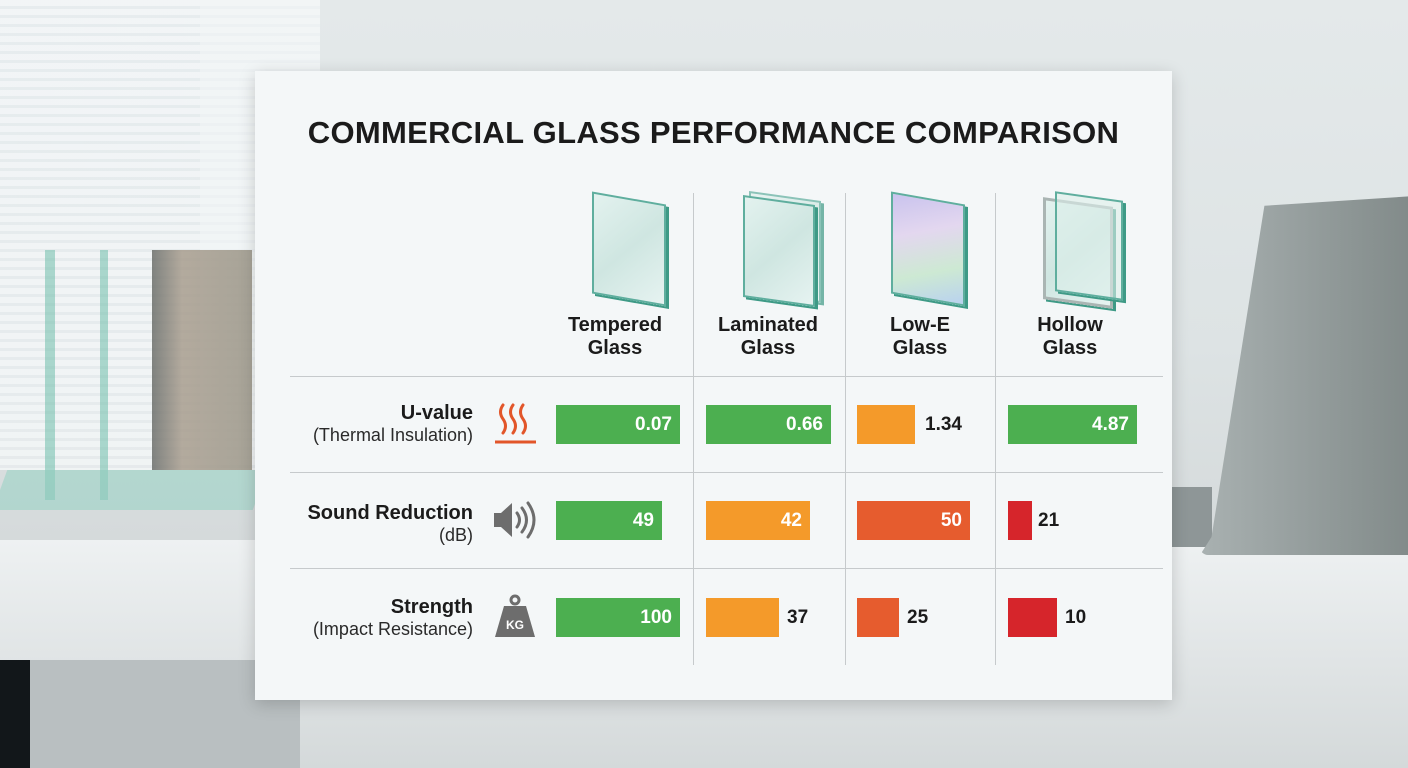 The image size is (1408, 768). I want to click on bar-u-value-low-e, so click(886, 424).